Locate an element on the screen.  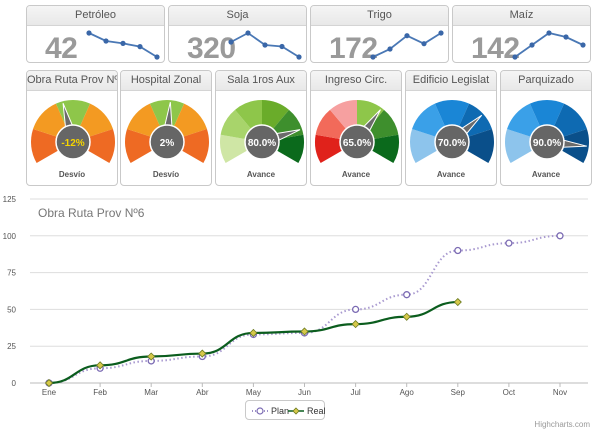
gauge-dial: 90.0% is located at coordinates (547, 131).